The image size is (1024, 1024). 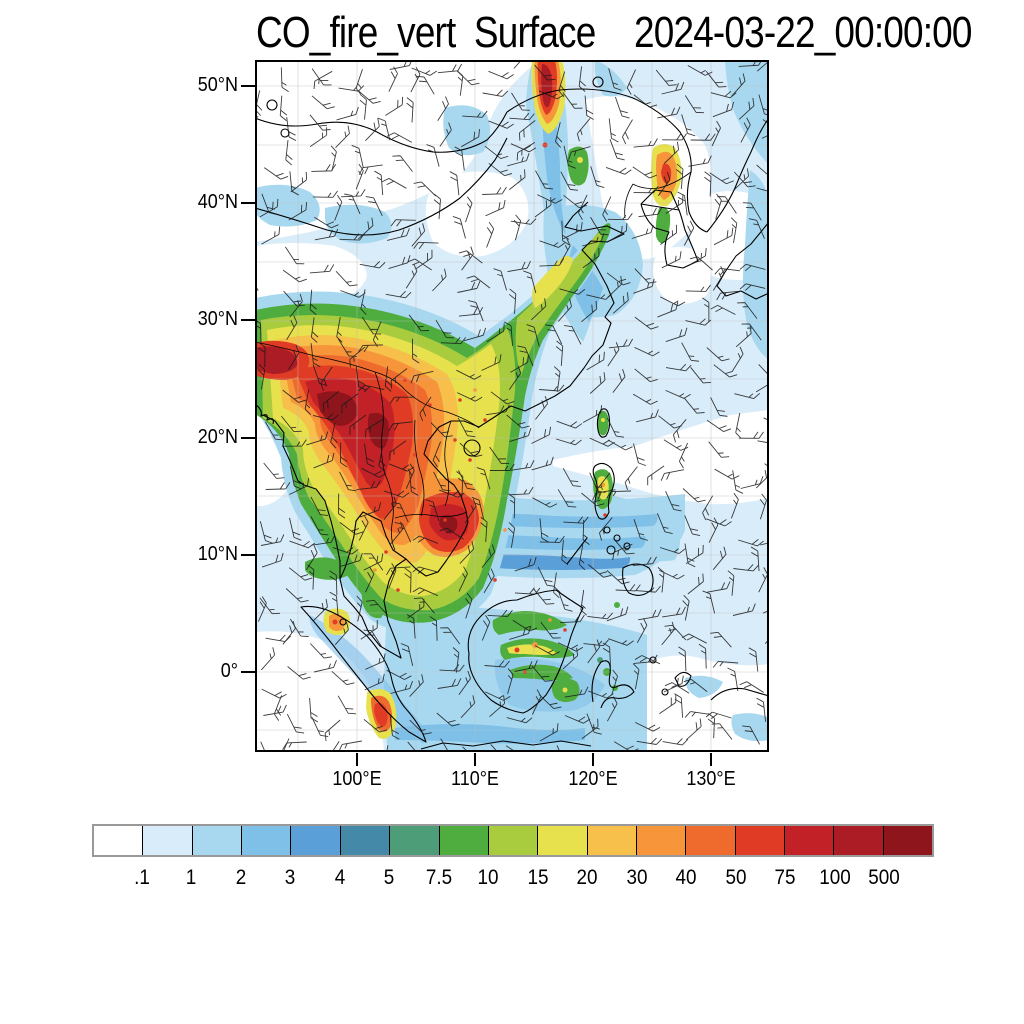 I want to click on colorbar, so click(x=513, y=840).